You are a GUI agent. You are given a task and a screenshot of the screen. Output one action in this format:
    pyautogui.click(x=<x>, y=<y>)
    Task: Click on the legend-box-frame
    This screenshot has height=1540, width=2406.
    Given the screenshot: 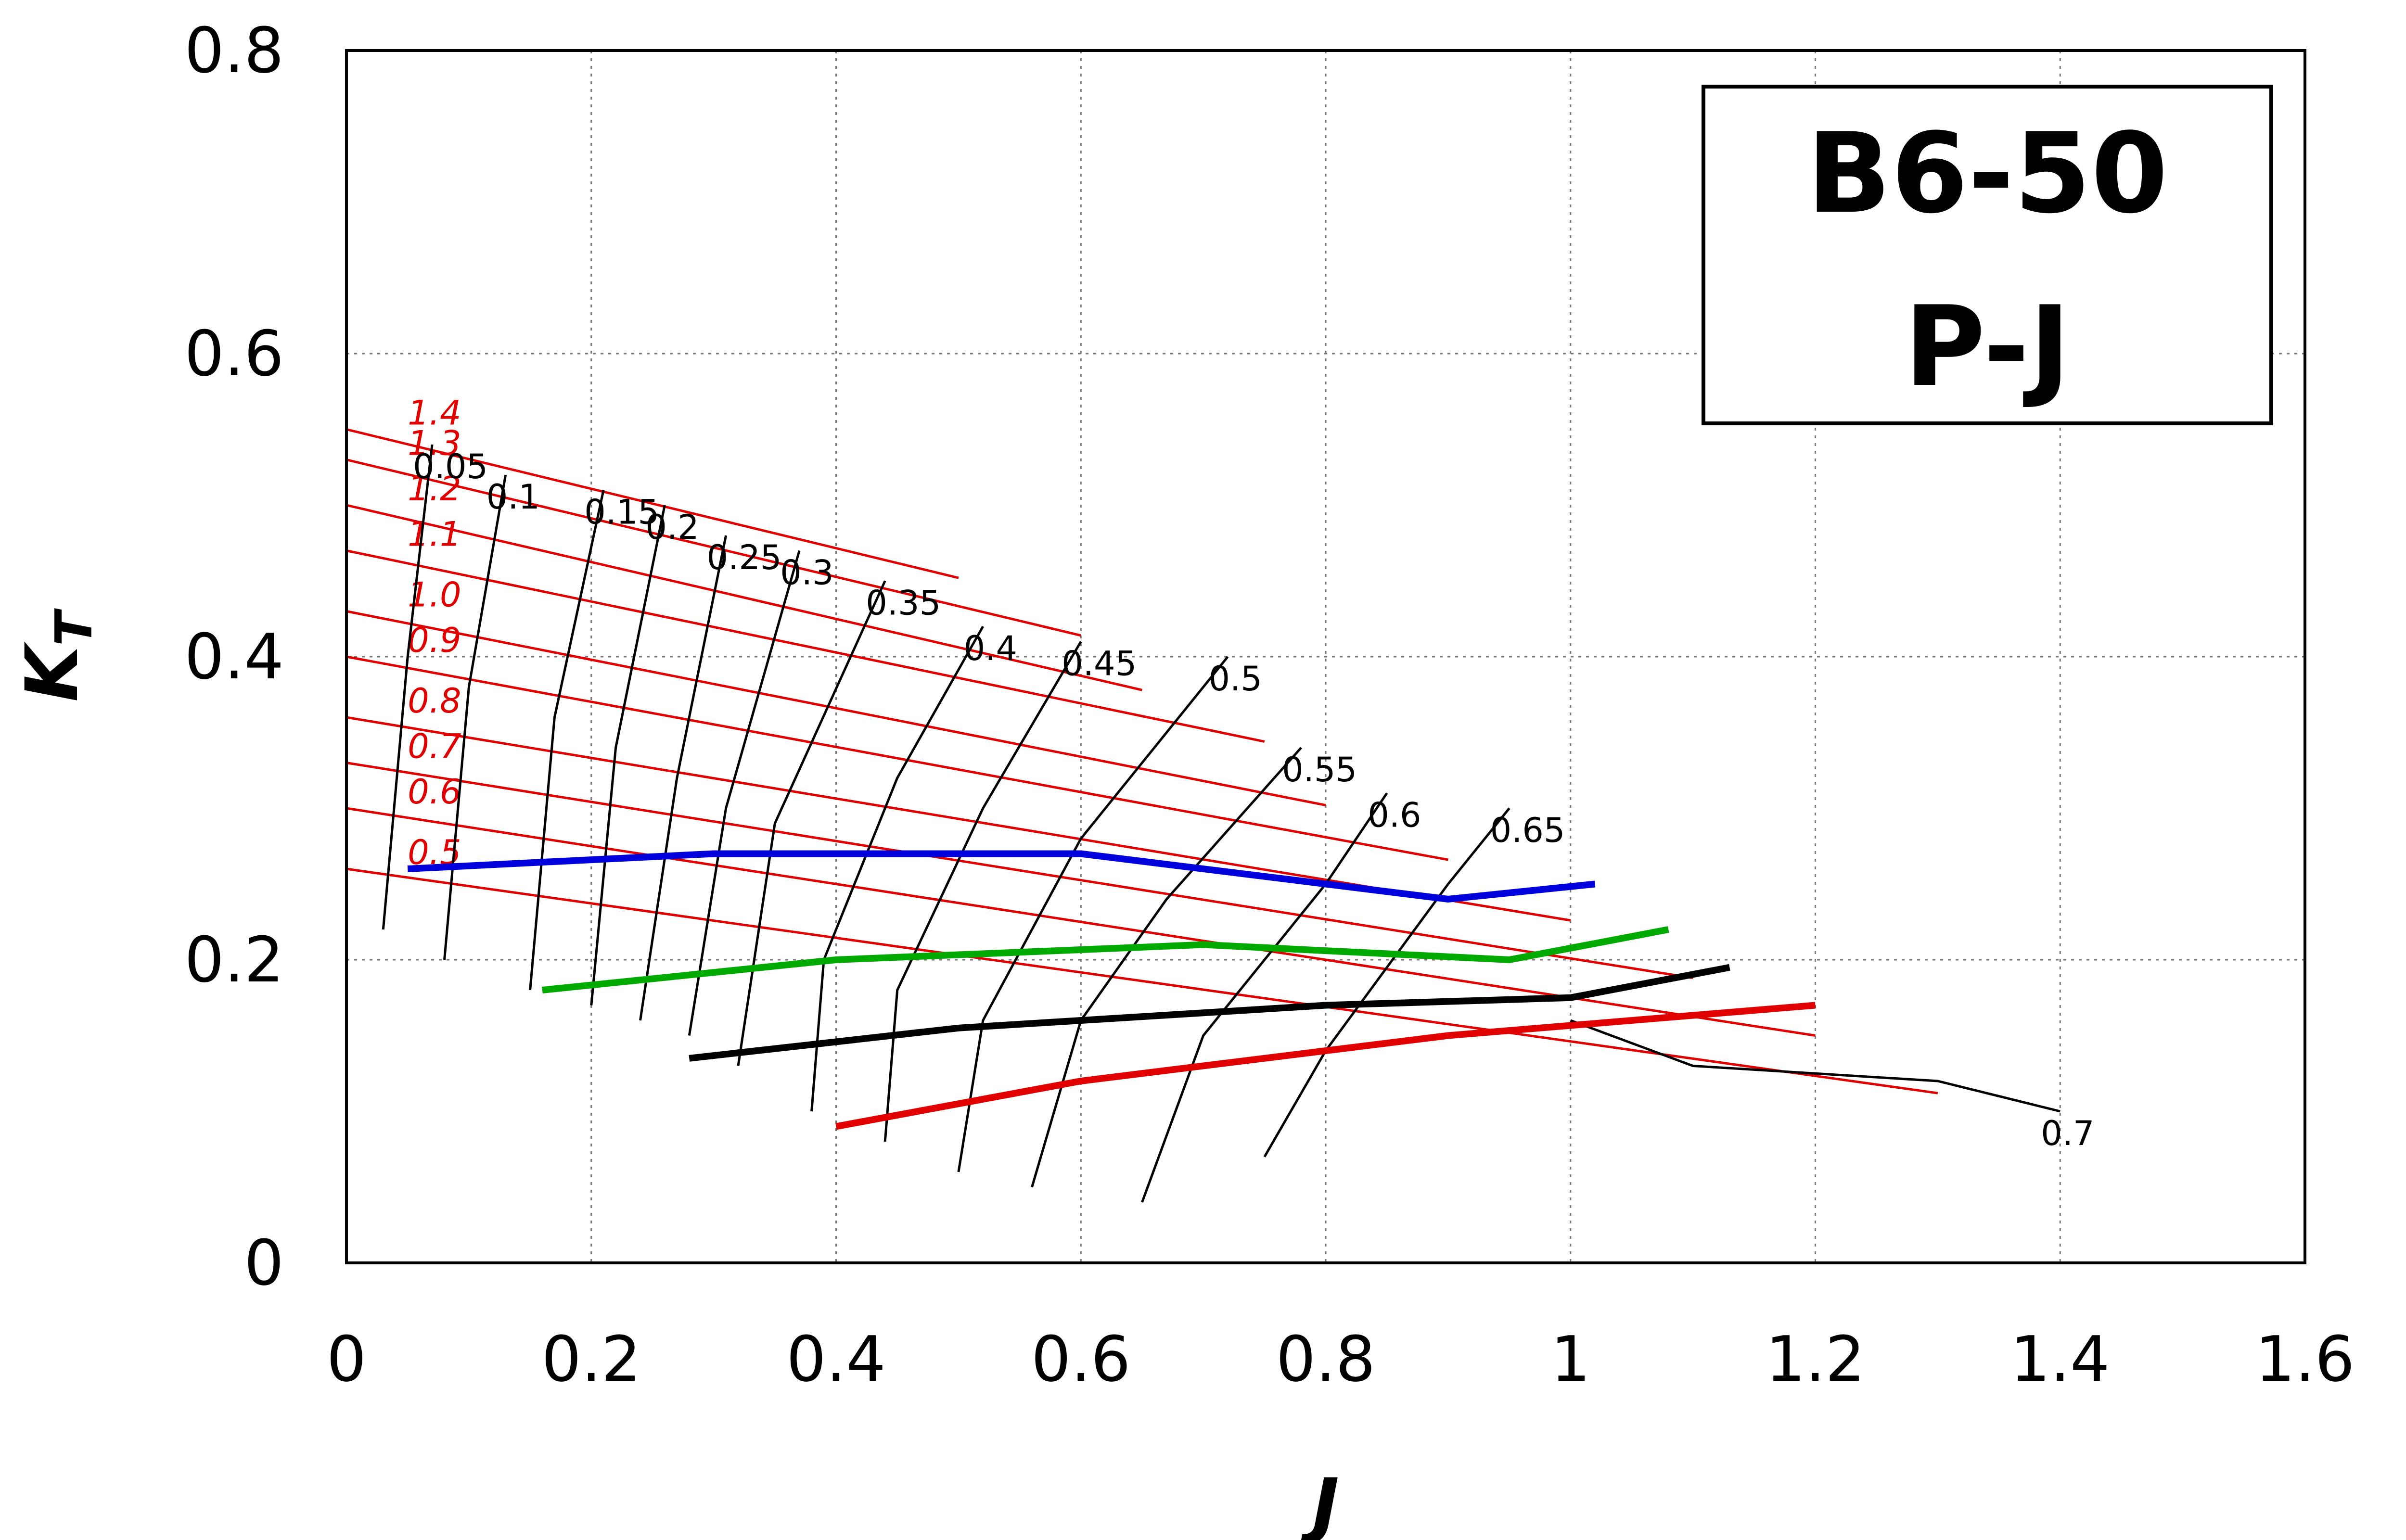 What is the action you would take?
    pyautogui.click(x=1987, y=255)
    